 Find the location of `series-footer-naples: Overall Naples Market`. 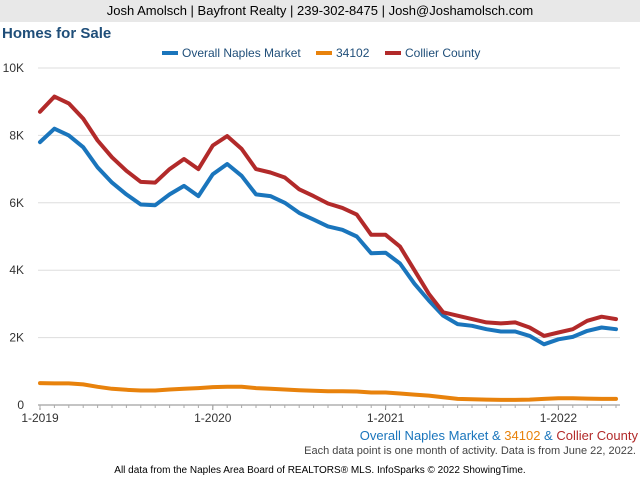

series-footer-naples: Overall Naples Market is located at coordinates (424, 435).